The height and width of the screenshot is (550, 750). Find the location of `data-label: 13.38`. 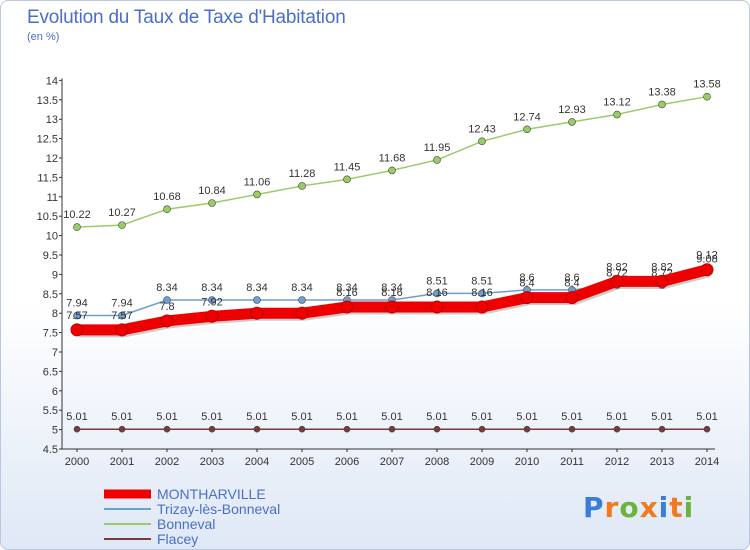

data-label: 13.38 is located at coordinates (662, 92).